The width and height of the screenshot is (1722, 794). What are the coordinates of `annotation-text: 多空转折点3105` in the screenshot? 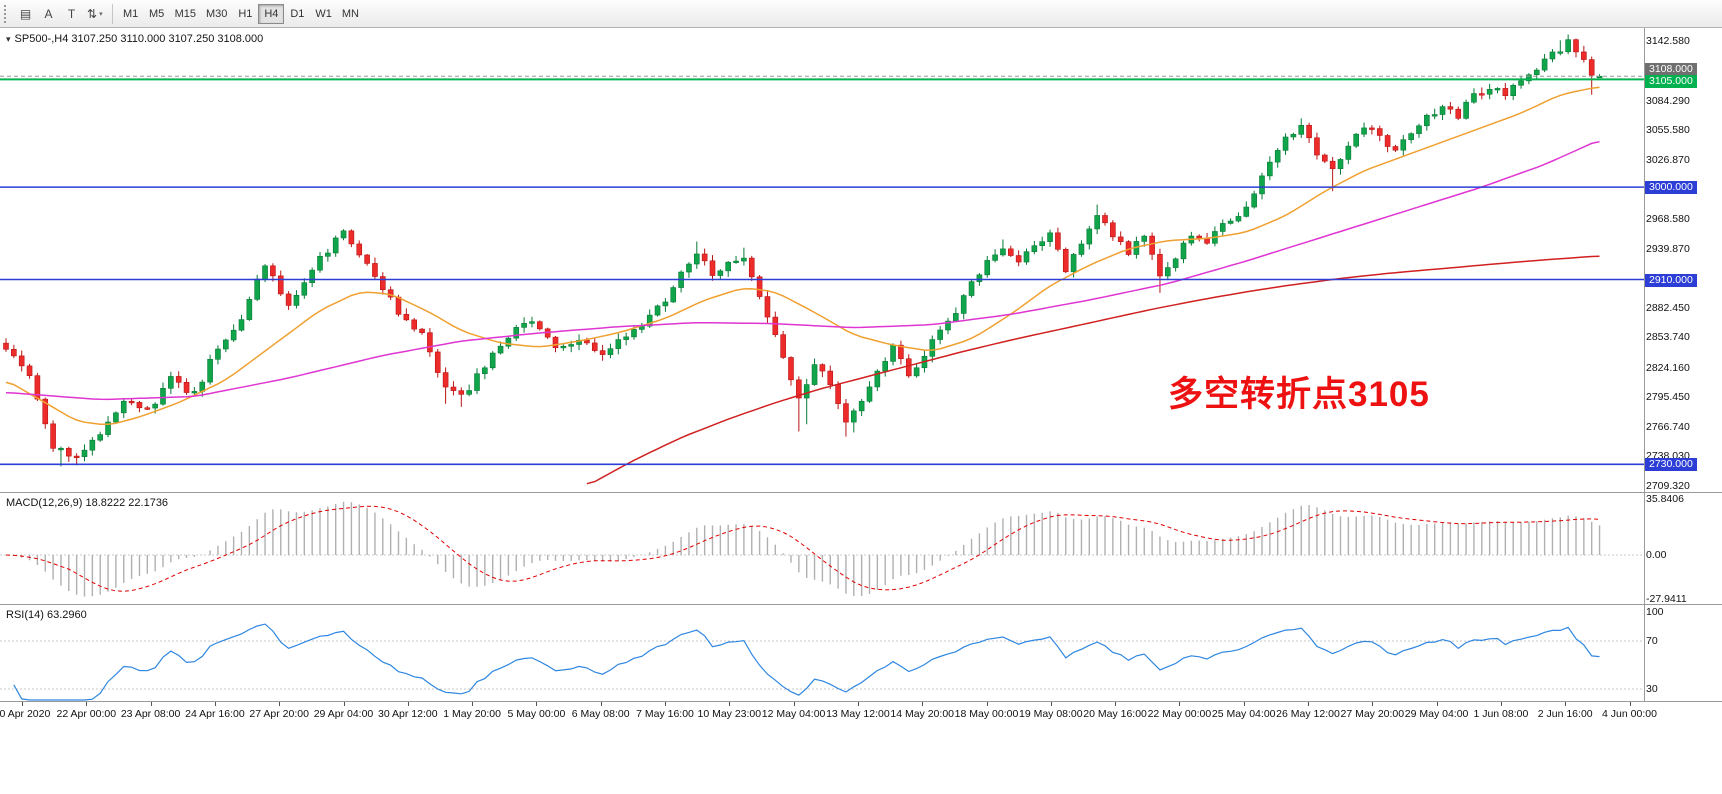 It's located at (1299, 394).